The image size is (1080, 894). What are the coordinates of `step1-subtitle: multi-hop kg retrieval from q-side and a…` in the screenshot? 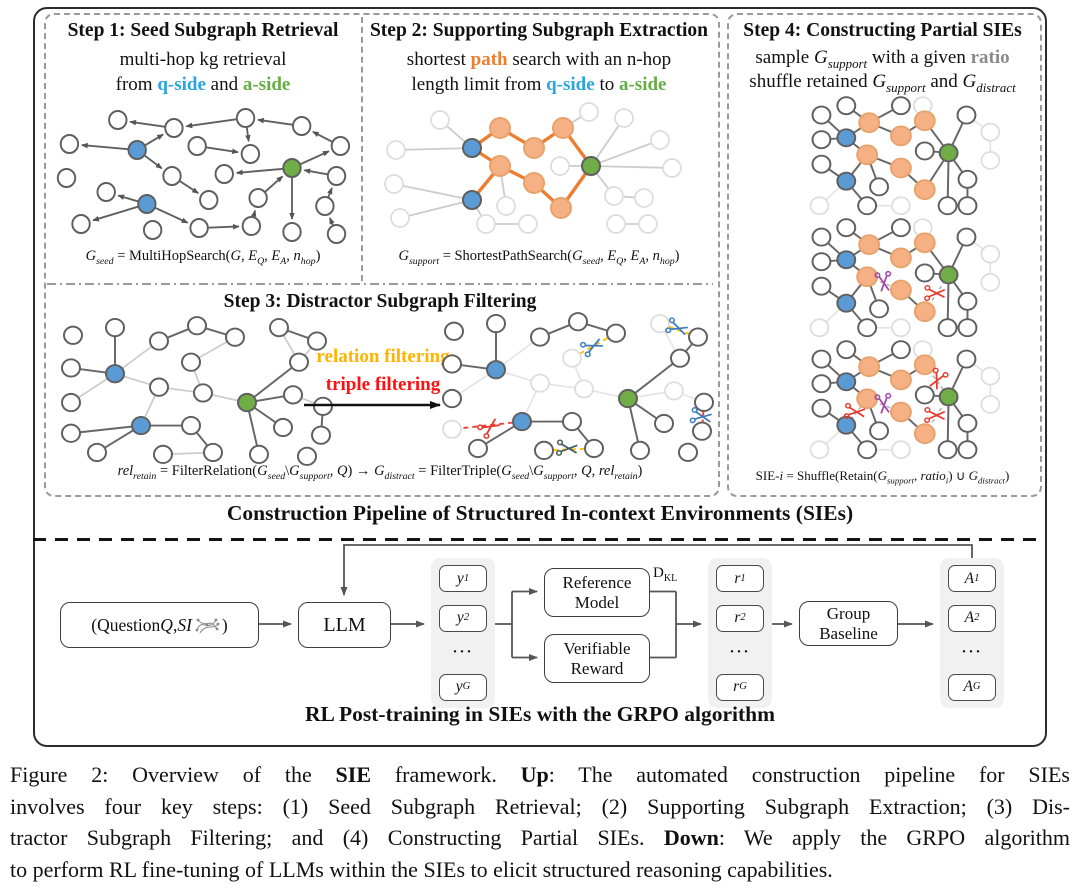 It's located at (203, 72).